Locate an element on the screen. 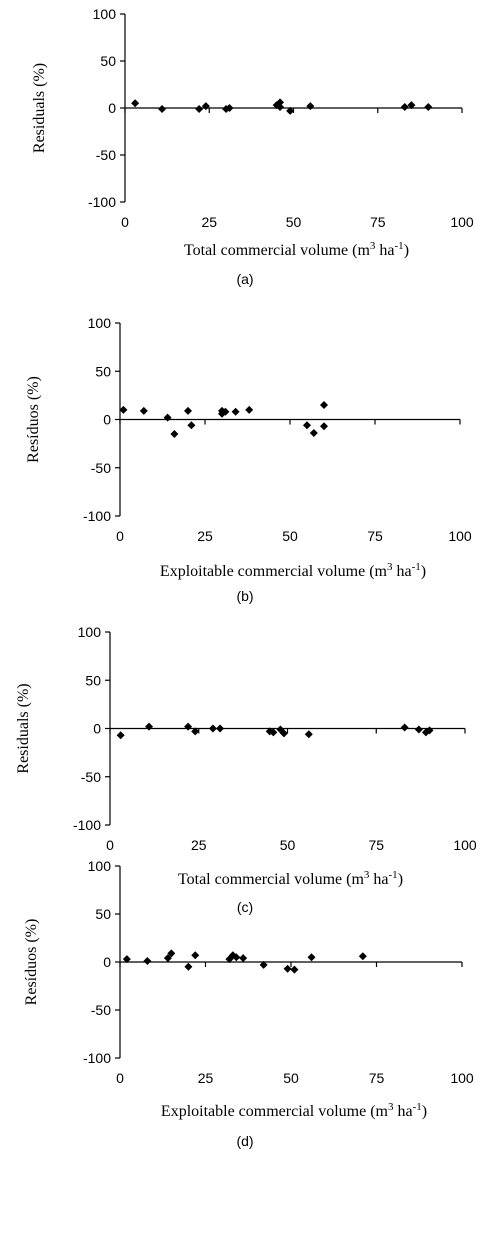  panel-label: (d) is located at coordinates (244, 1141).